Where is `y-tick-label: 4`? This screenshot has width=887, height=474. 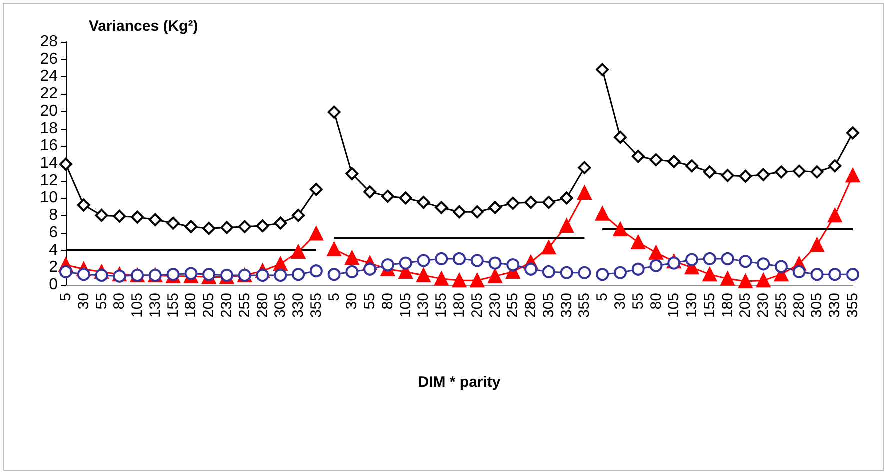
y-tick-label: 4 is located at coordinates (53, 250).